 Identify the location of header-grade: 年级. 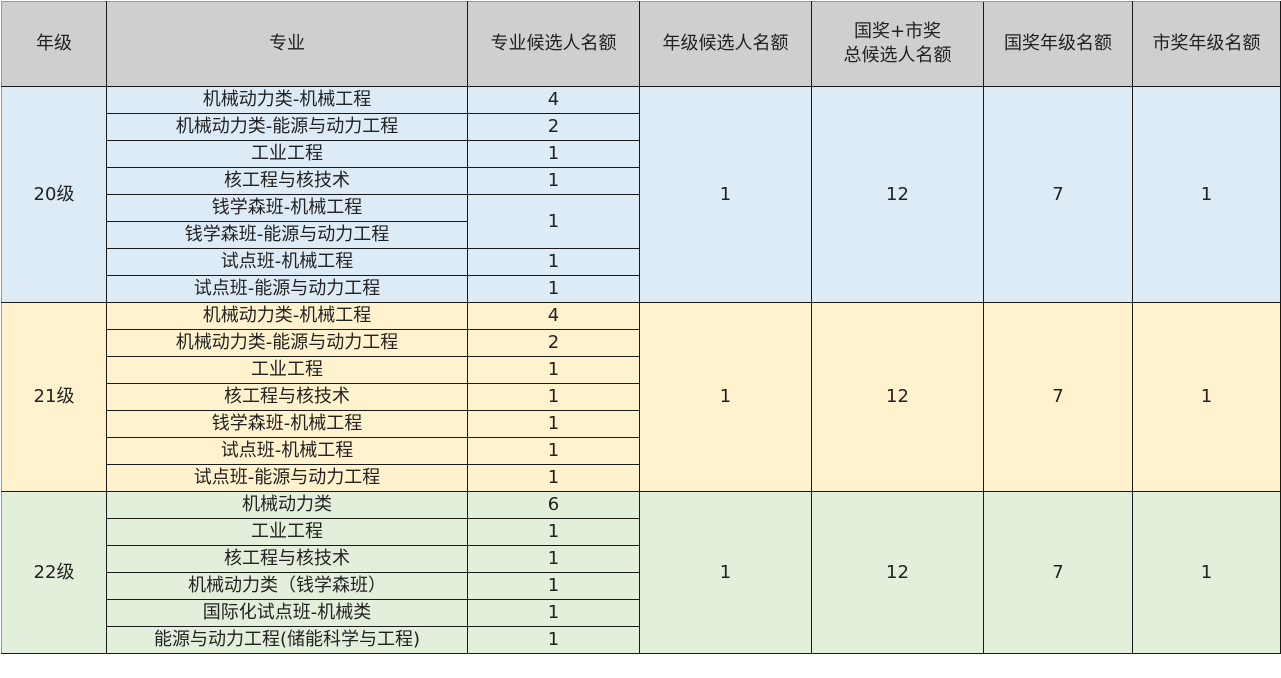
(54, 44).